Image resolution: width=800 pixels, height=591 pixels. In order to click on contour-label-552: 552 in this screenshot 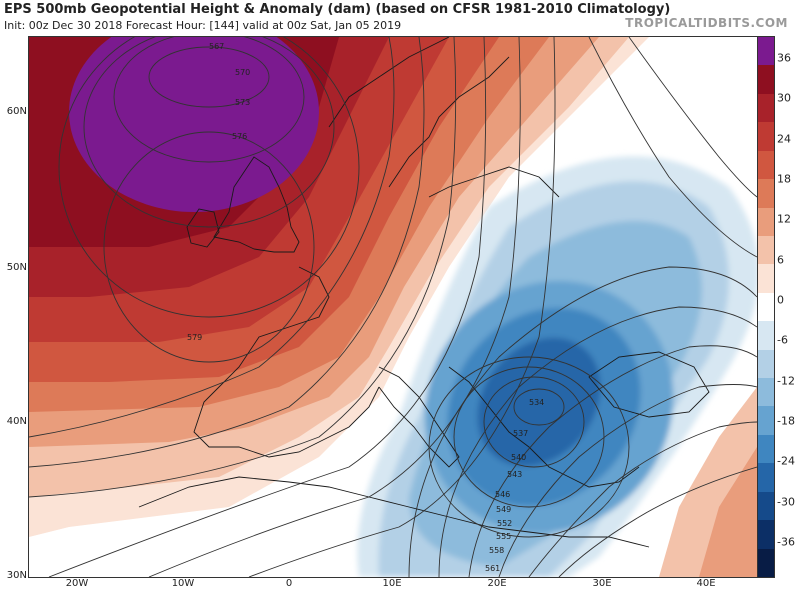, I will do `click(504, 523)`.